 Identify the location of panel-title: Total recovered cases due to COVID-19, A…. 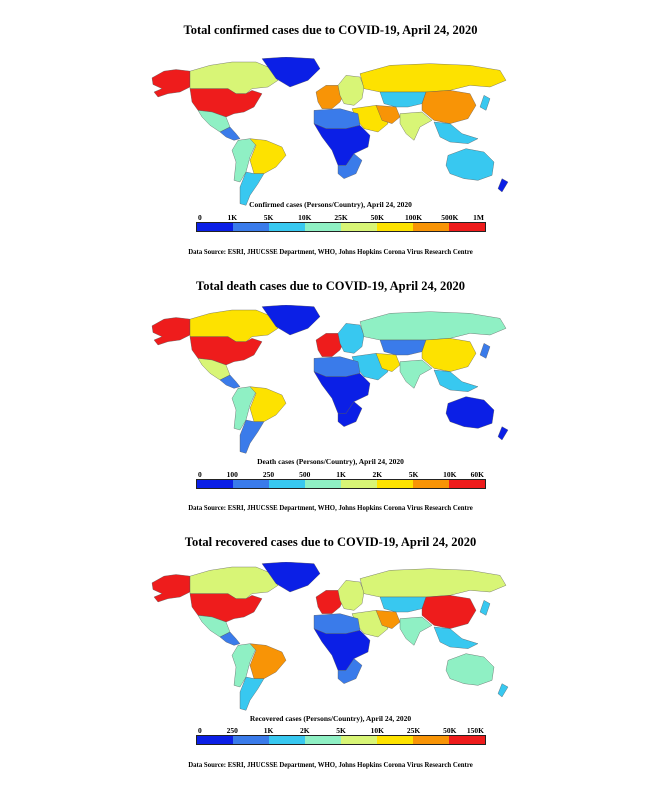
(330, 542).